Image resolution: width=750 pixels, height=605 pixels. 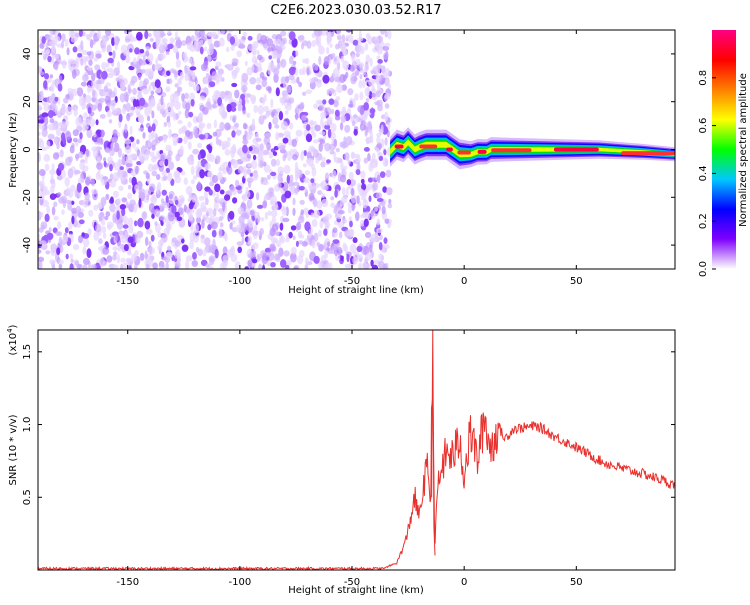 What do you see at coordinates (355, 10) in the screenshot?
I see `figure-title: C2E6.2023.030.03.52.R17` at bounding box center [355, 10].